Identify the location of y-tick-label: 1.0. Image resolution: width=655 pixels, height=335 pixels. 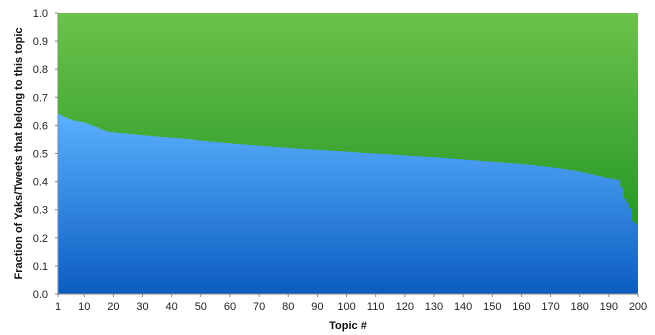
(40, 14).